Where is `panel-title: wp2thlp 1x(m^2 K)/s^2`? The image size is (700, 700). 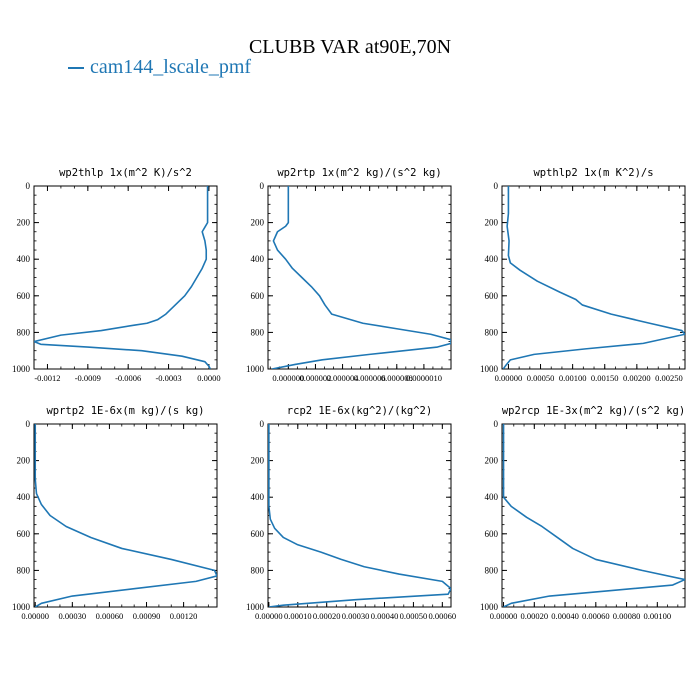
panel-title: wp2thlp 1x(m^2 K)/s^2 is located at coordinates (125, 173).